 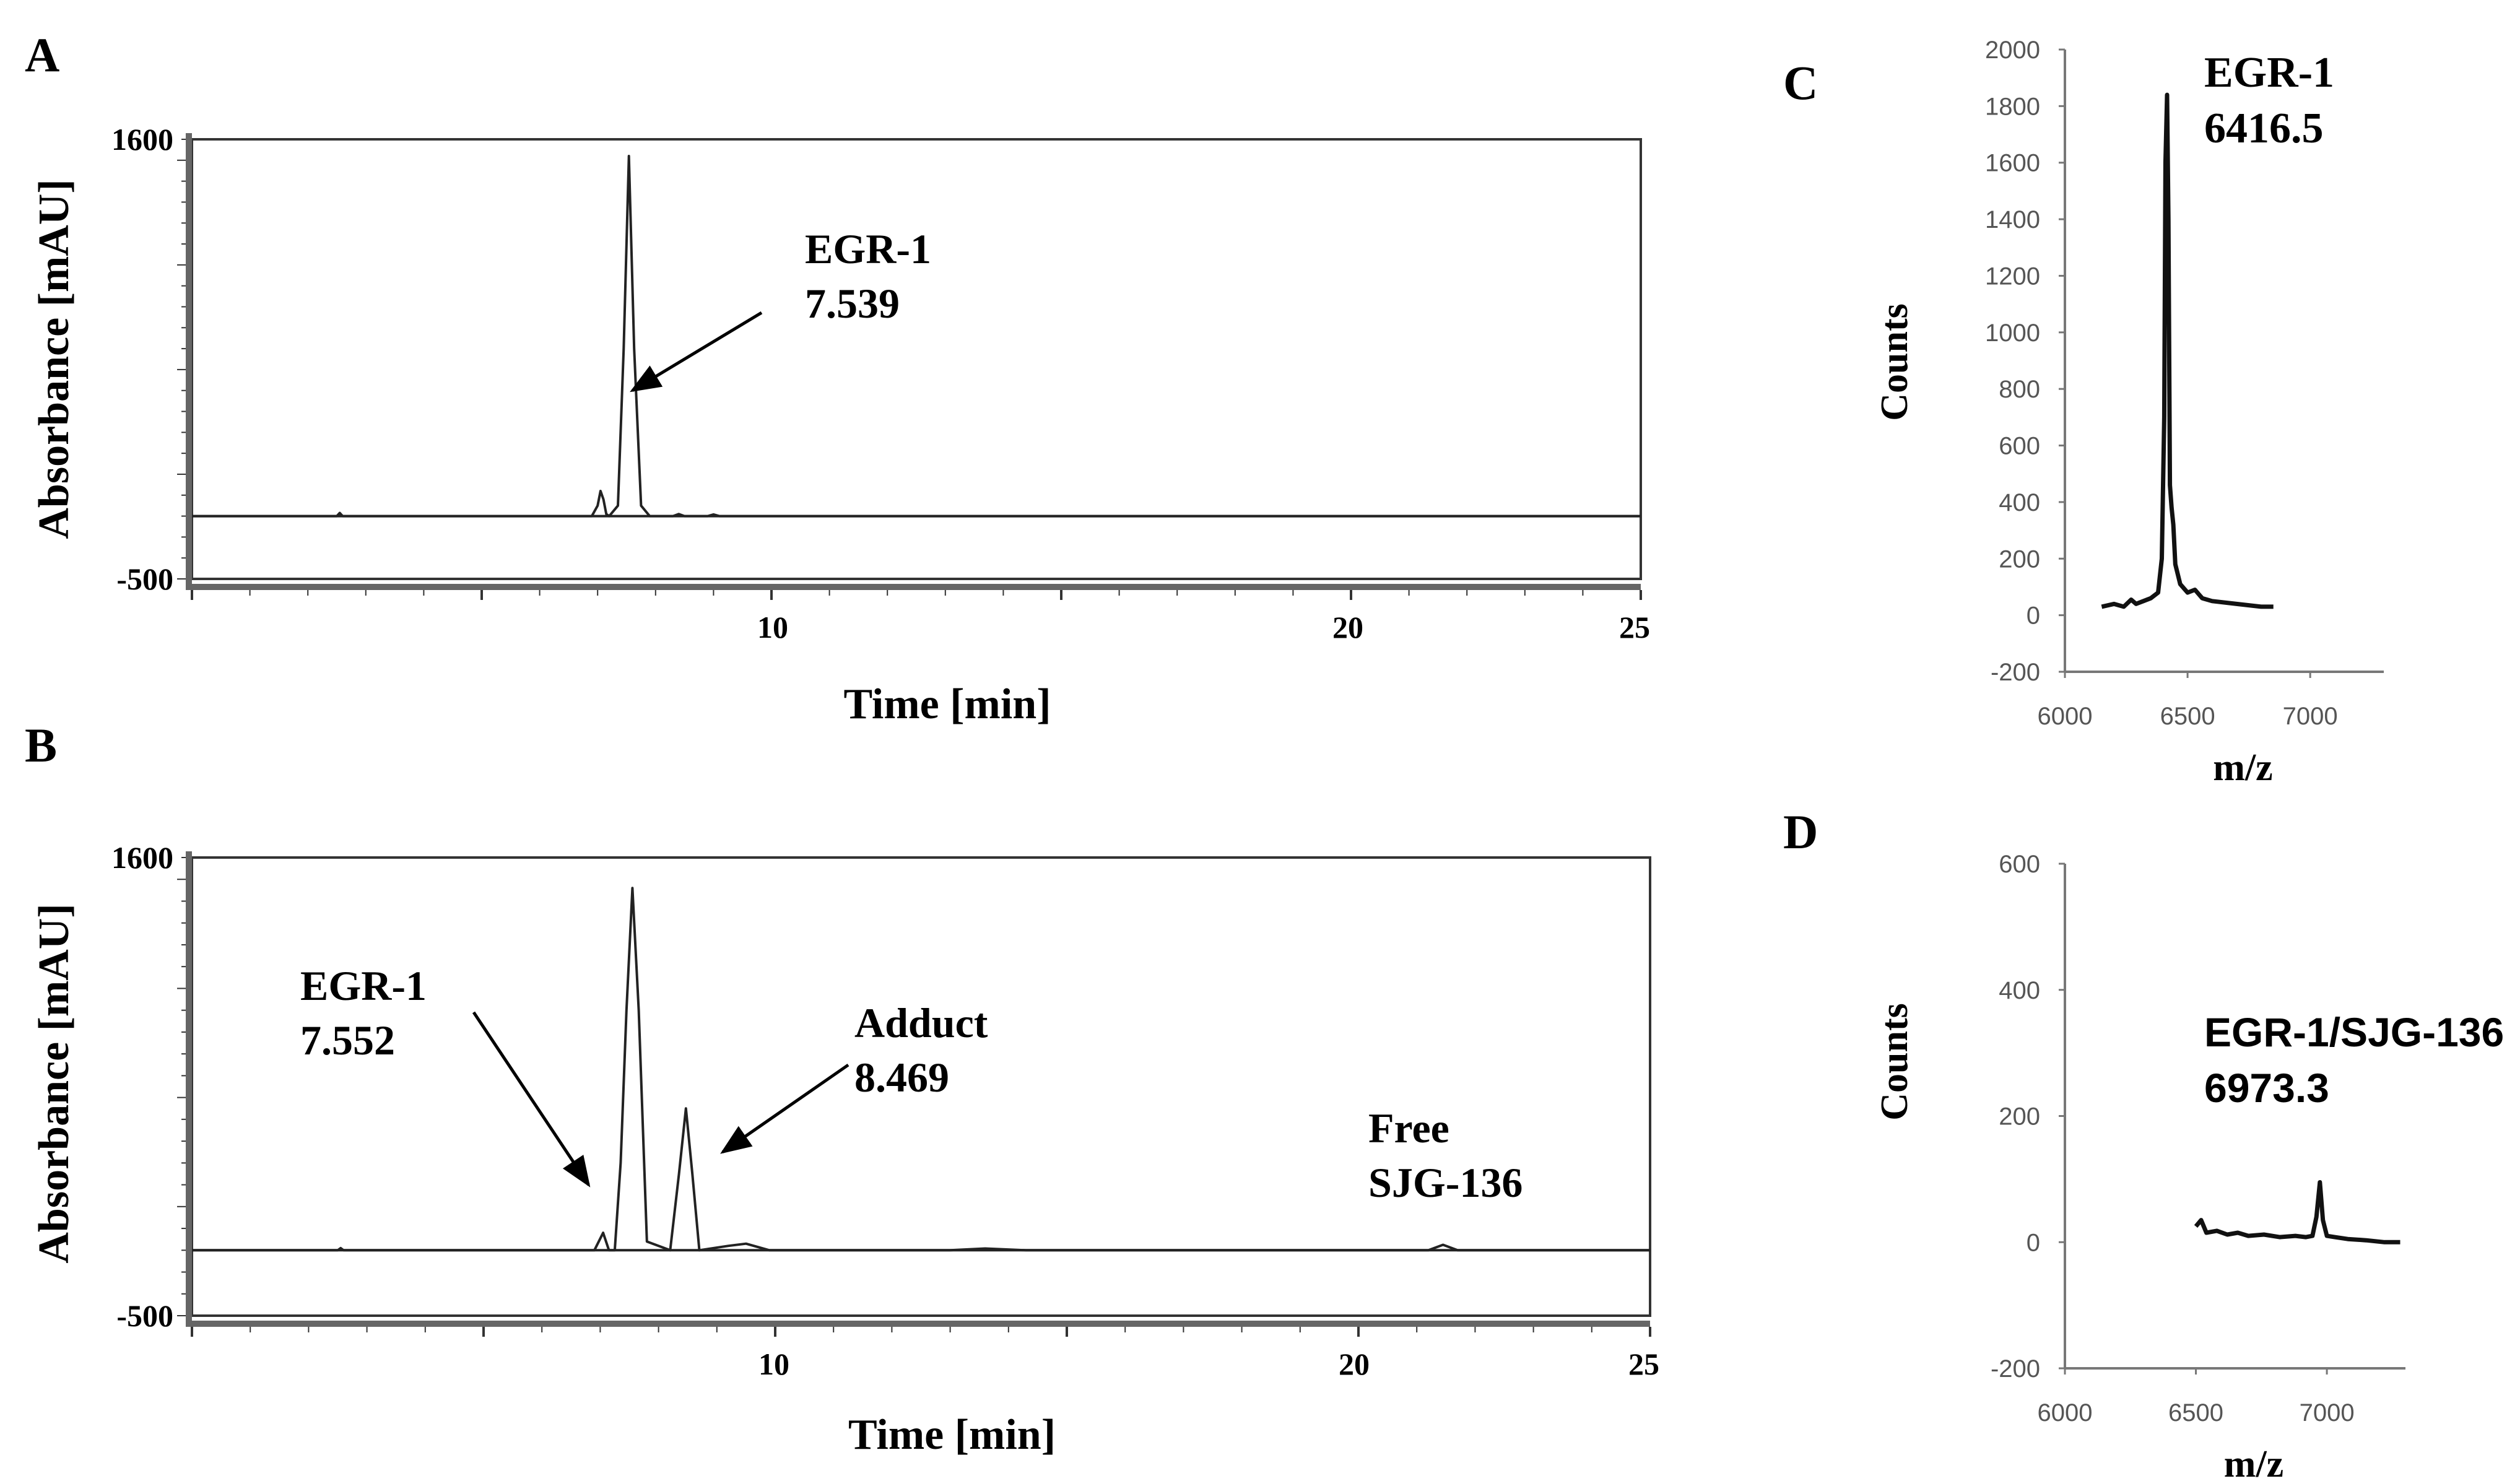 What do you see at coordinates (2266, 1088) in the screenshot?
I see `peak-label: 6973.3` at bounding box center [2266, 1088].